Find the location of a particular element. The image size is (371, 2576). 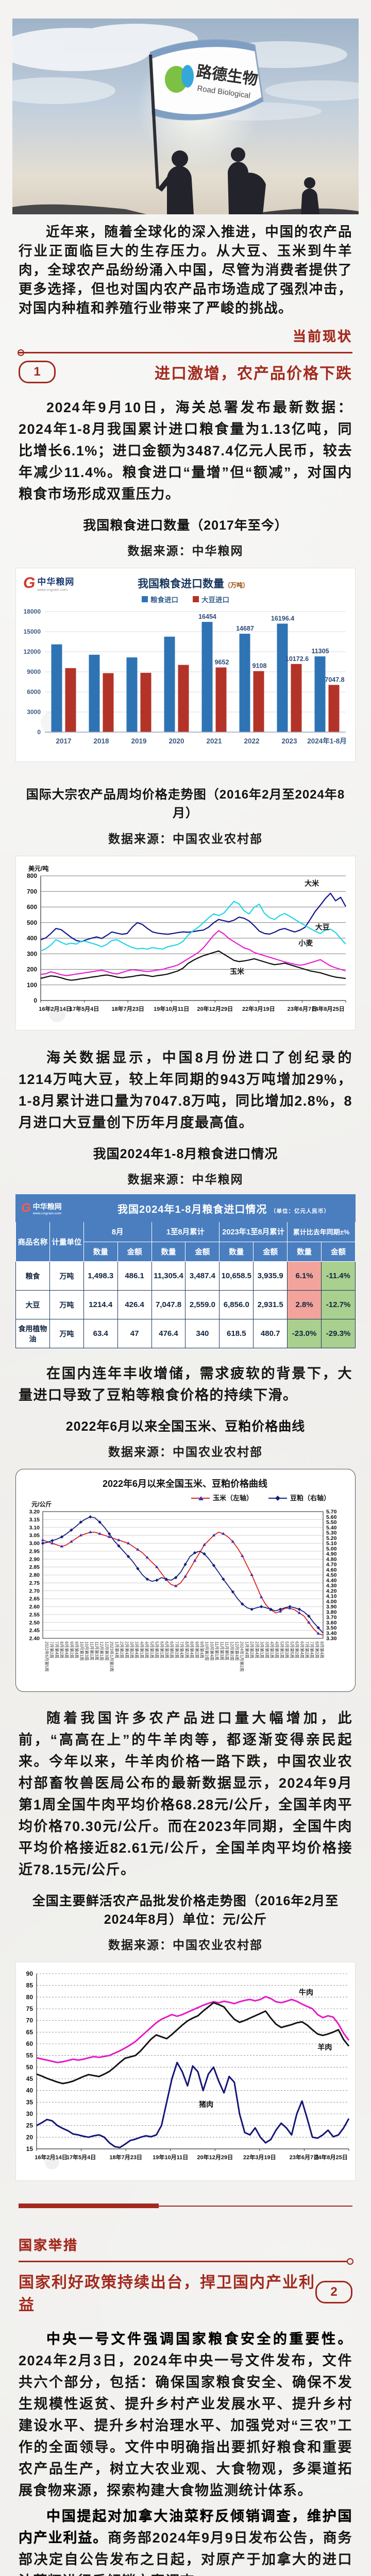

bar-chart-legend: 粮食进口 大豆进口 is located at coordinates (185, 599).